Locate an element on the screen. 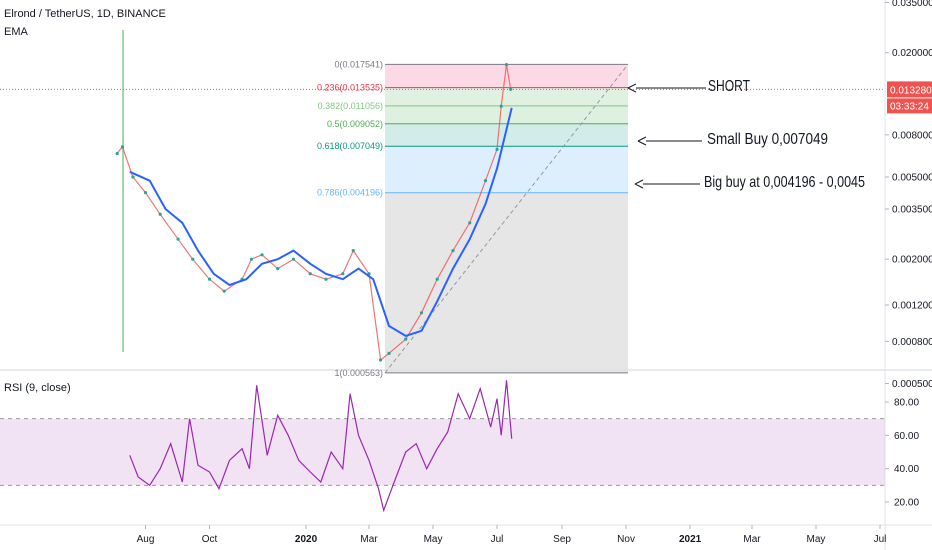 Image resolution: width=932 pixels, height=550 pixels. fib-label-0: 0(0.017541) is located at coordinates (358, 64).